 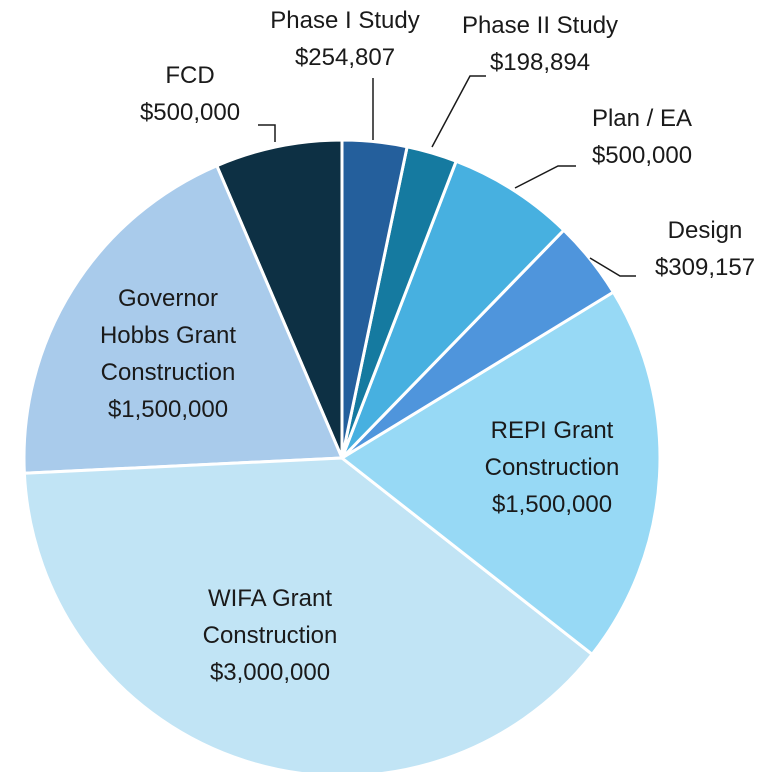 I want to click on value-label: $254,807, so click(x=345, y=57).